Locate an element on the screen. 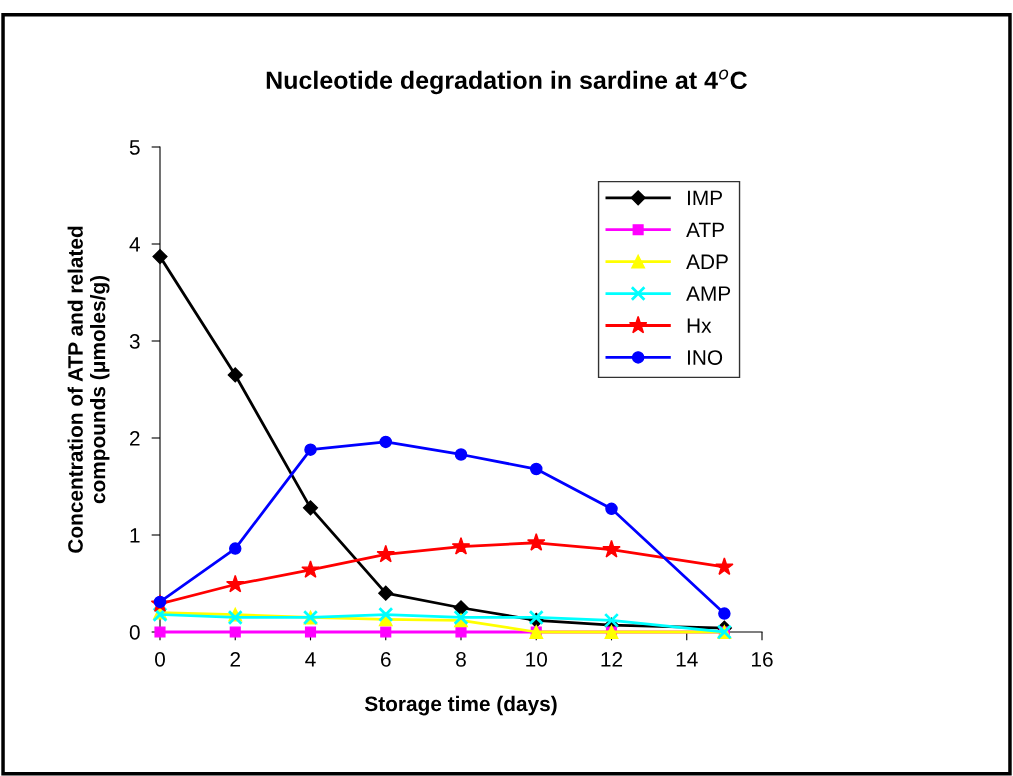 The height and width of the screenshot is (776, 1013). chart-title: Nucleotide degradation in sardine at 4$^{o}$C is located at coordinates (506, 82).